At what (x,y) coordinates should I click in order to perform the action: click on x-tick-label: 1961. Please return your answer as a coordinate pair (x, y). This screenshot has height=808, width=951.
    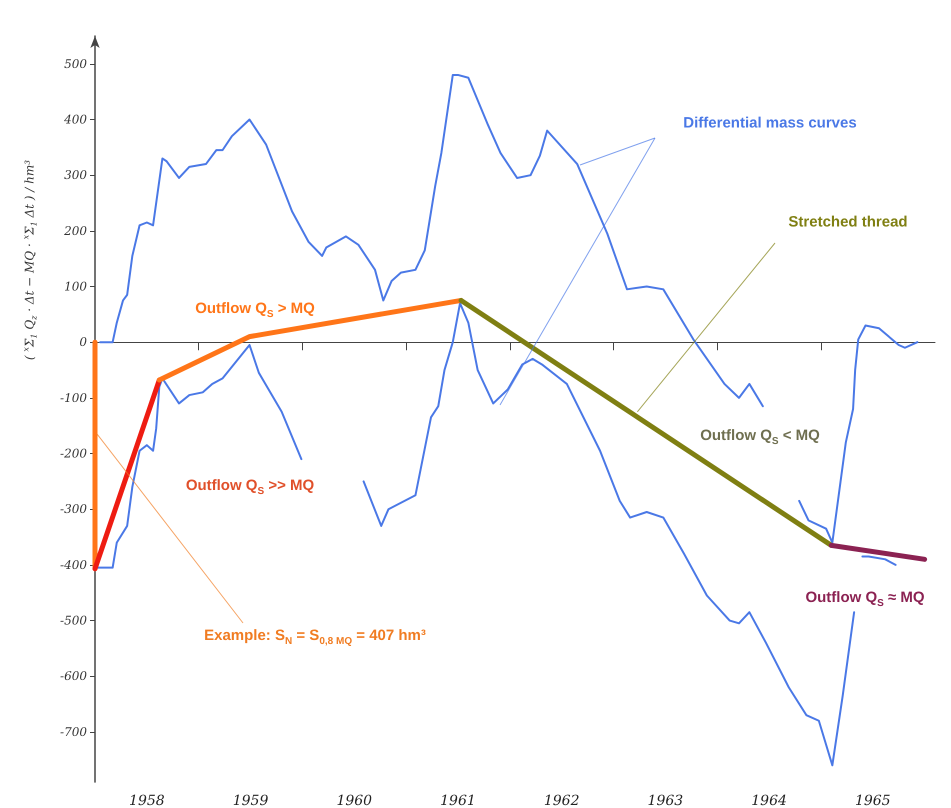
    Looking at the image, I should click on (458, 800).